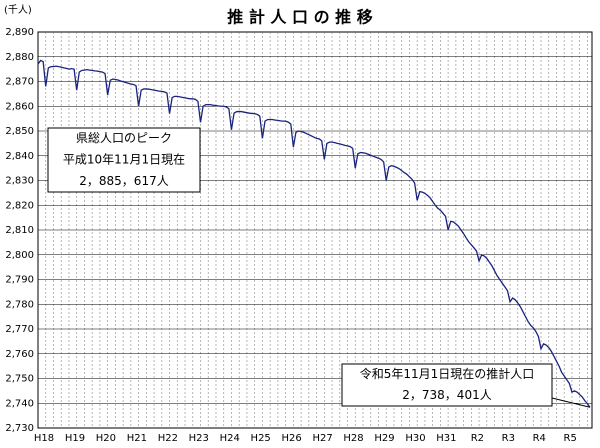  I want to click on x-tick-label: H24, so click(230, 438).